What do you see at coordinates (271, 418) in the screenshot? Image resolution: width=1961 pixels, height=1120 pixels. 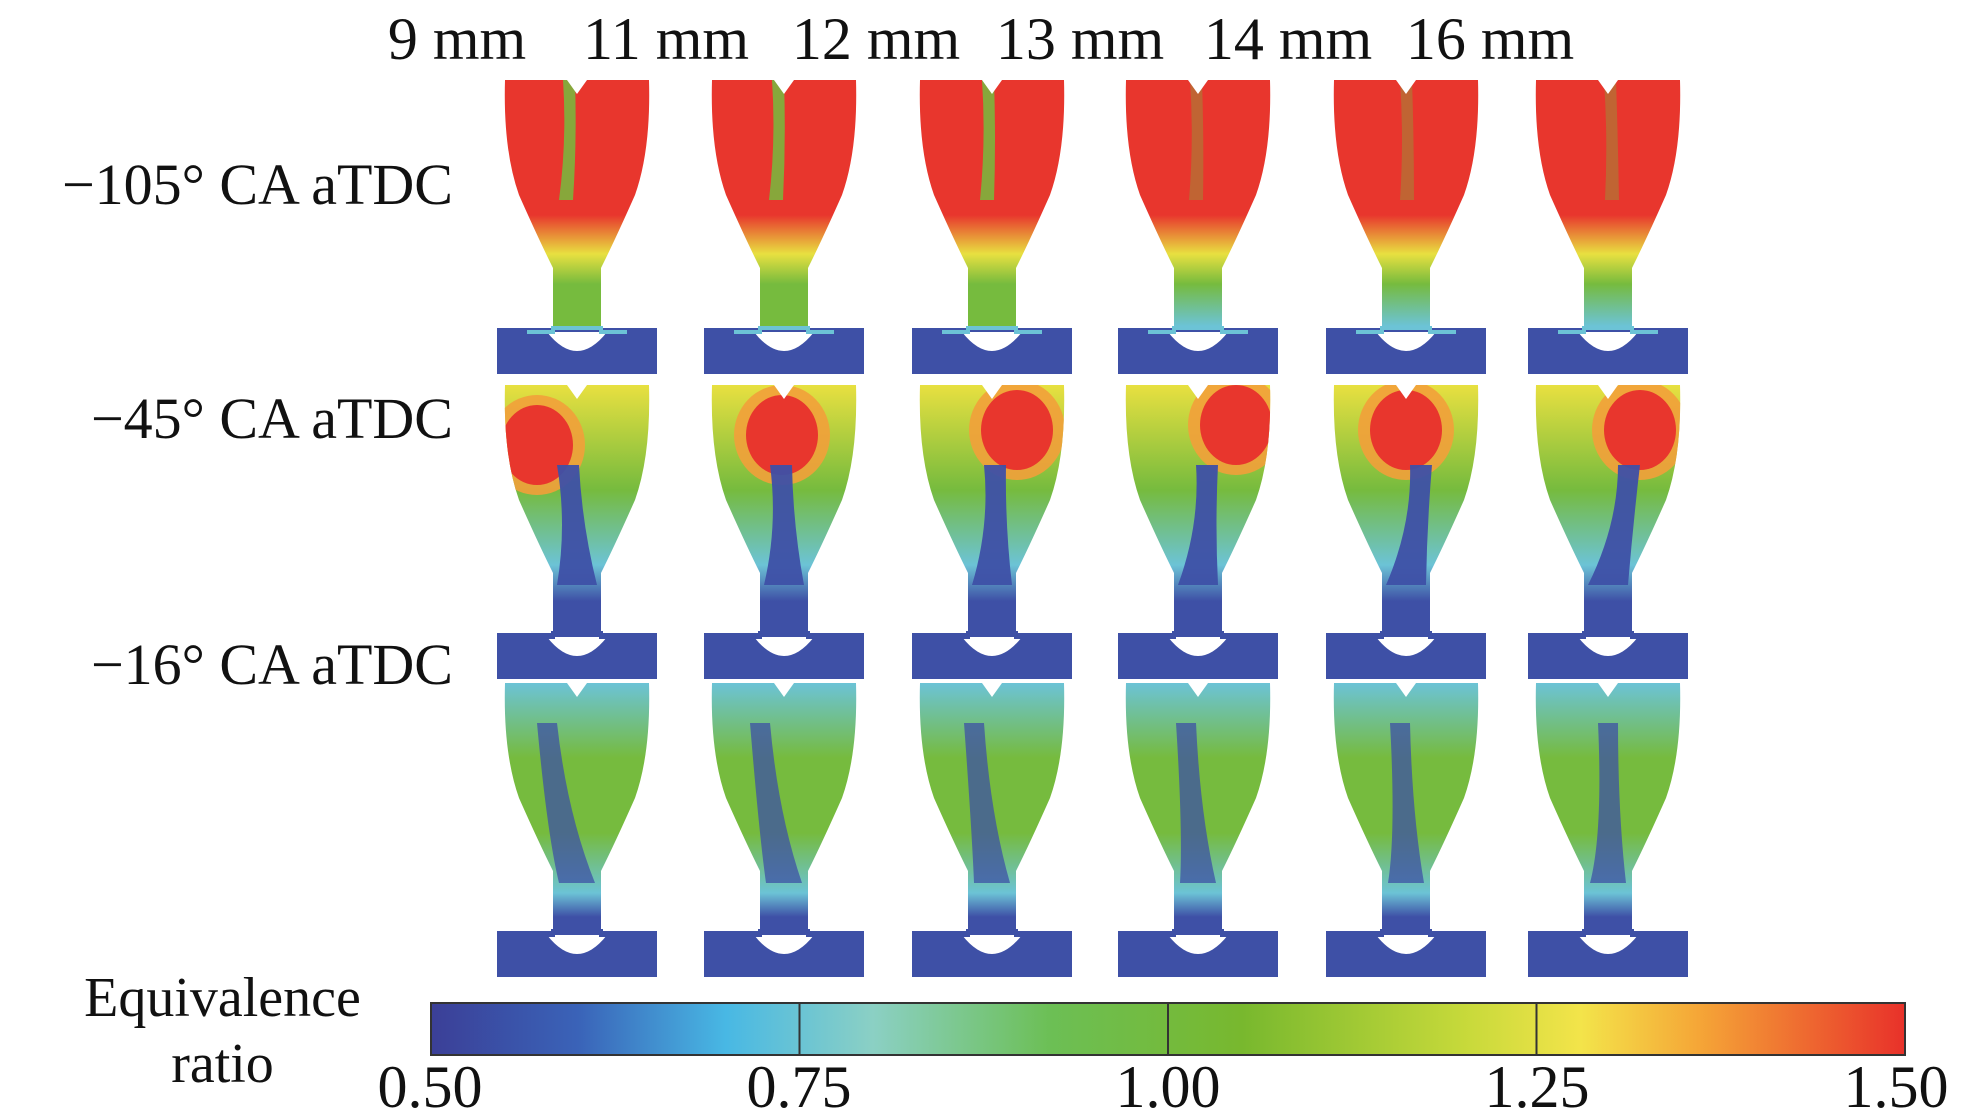 I see `row-label-minus45: −45° CA aTDC` at bounding box center [271, 418].